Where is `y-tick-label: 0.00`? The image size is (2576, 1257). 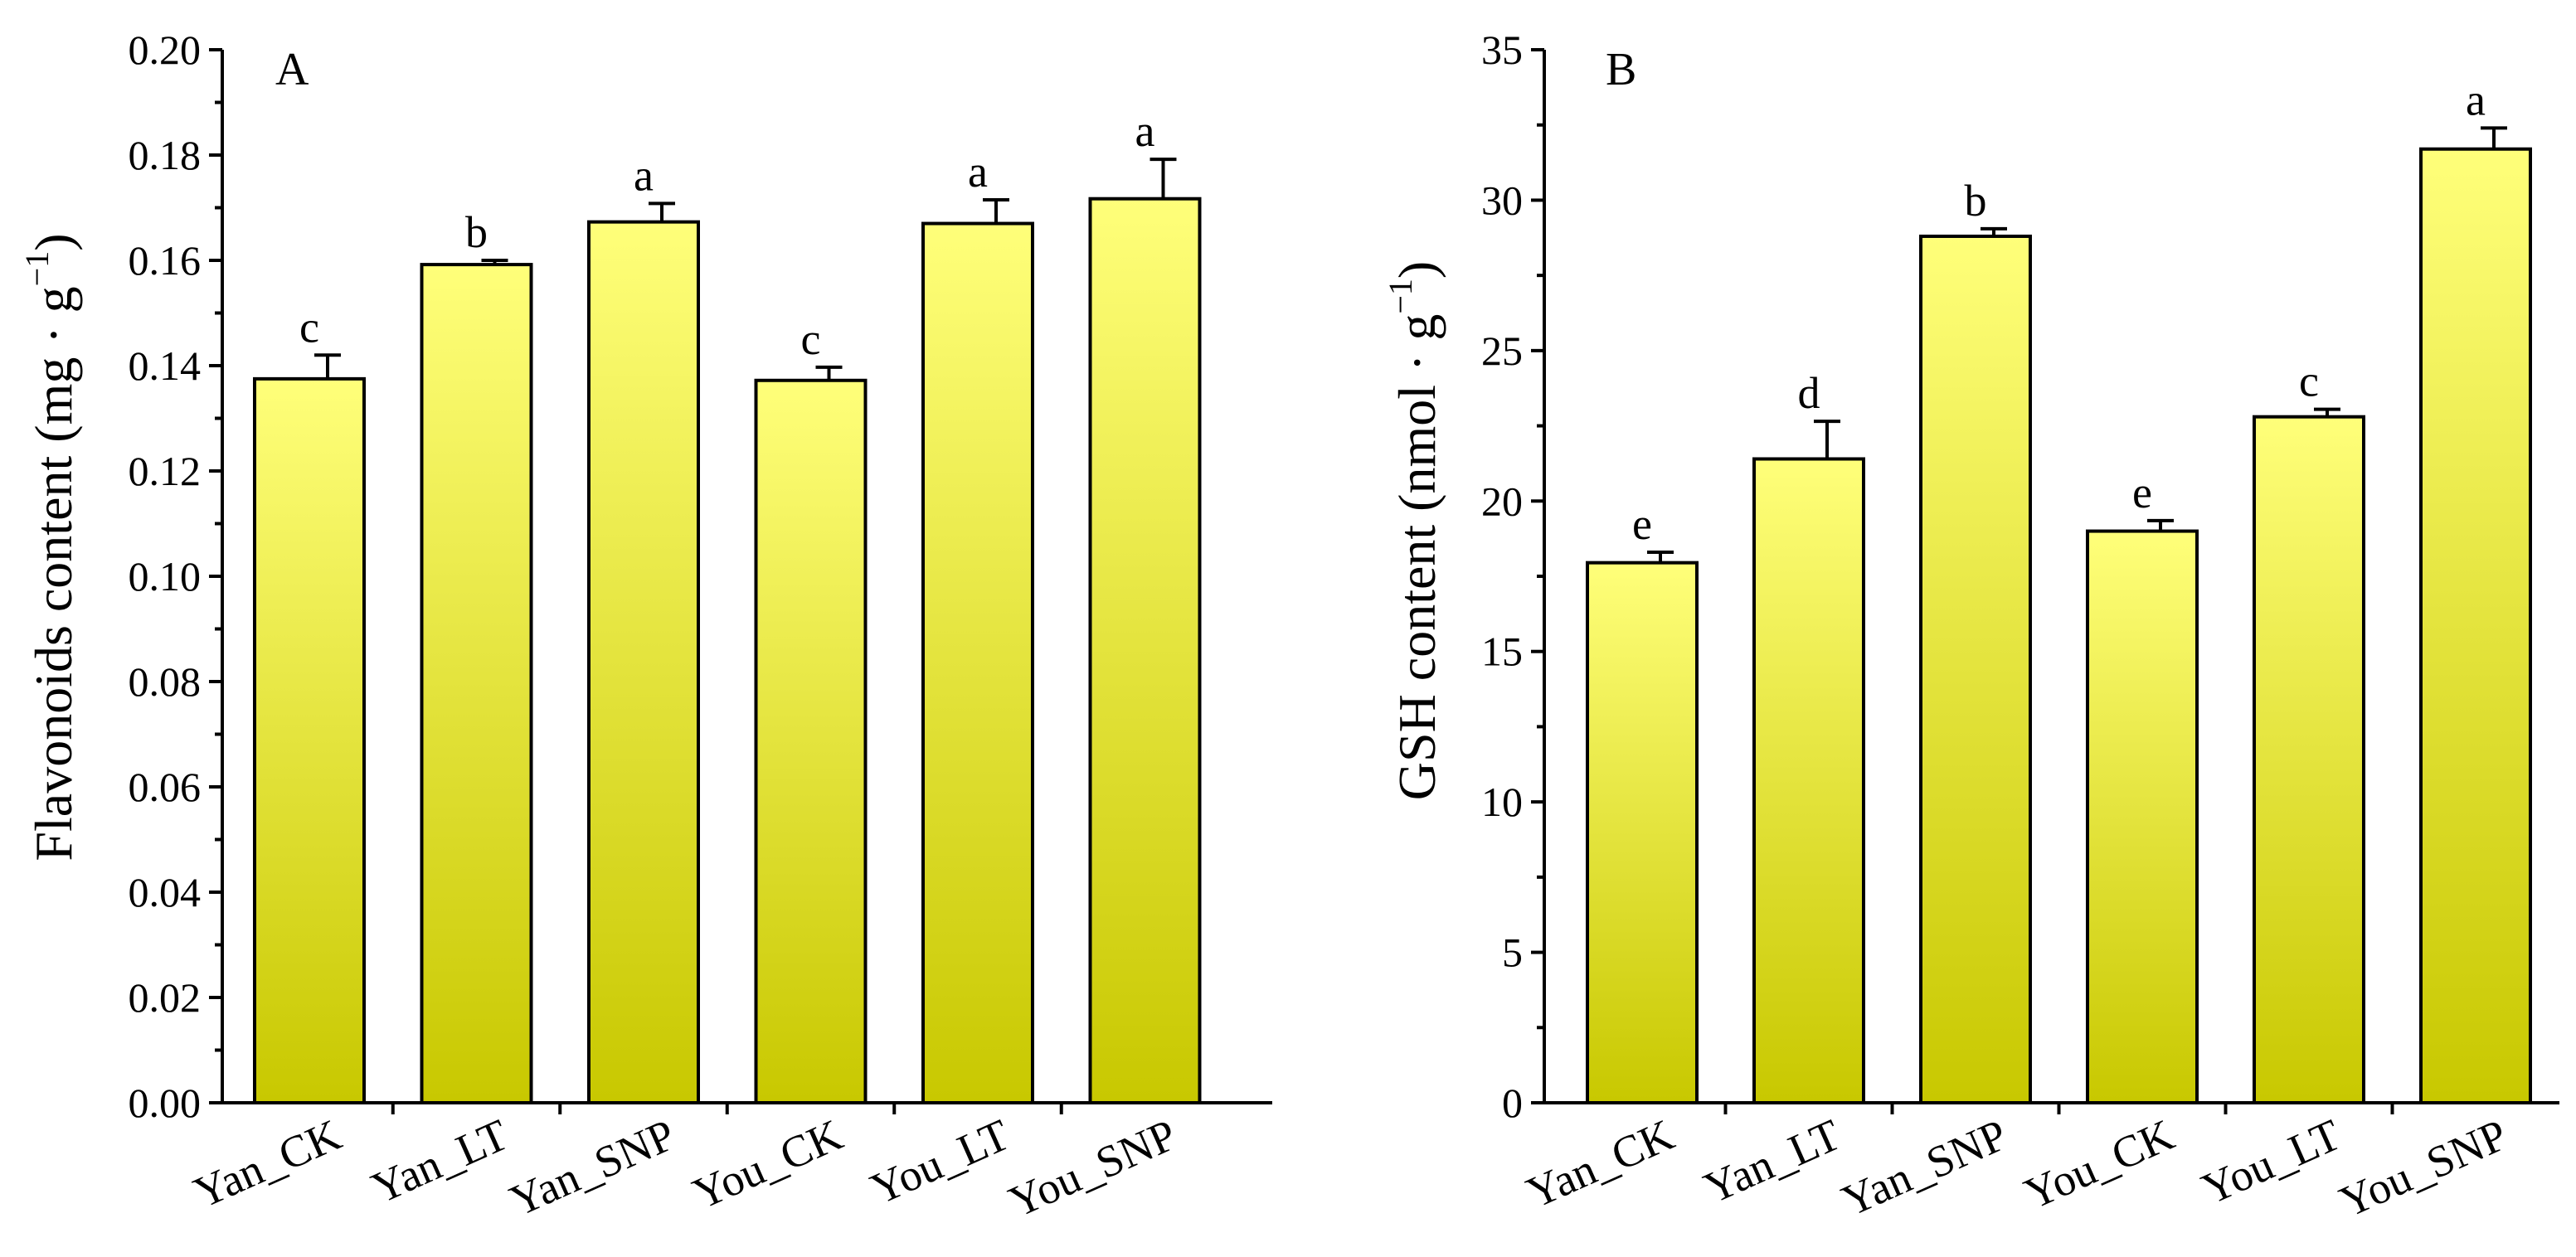
y-tick-label: 0.00 is located at coordinates (166, 1103).